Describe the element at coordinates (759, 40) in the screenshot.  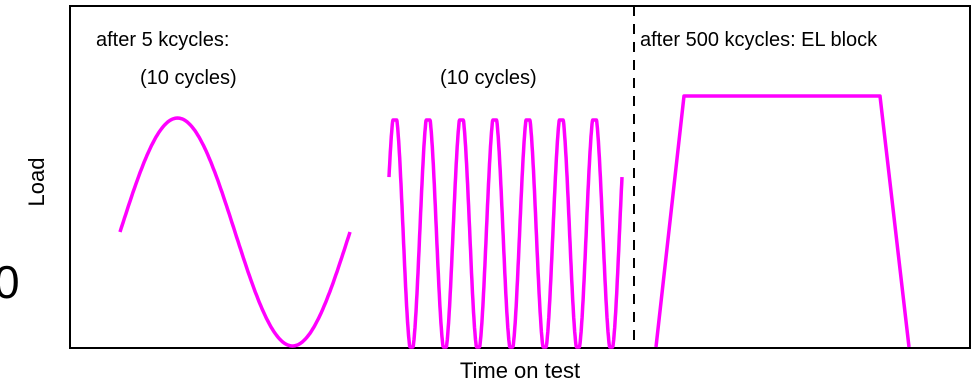
I see `annotation-section-3-line-1: after 500 kcycles: EL block` at that location.